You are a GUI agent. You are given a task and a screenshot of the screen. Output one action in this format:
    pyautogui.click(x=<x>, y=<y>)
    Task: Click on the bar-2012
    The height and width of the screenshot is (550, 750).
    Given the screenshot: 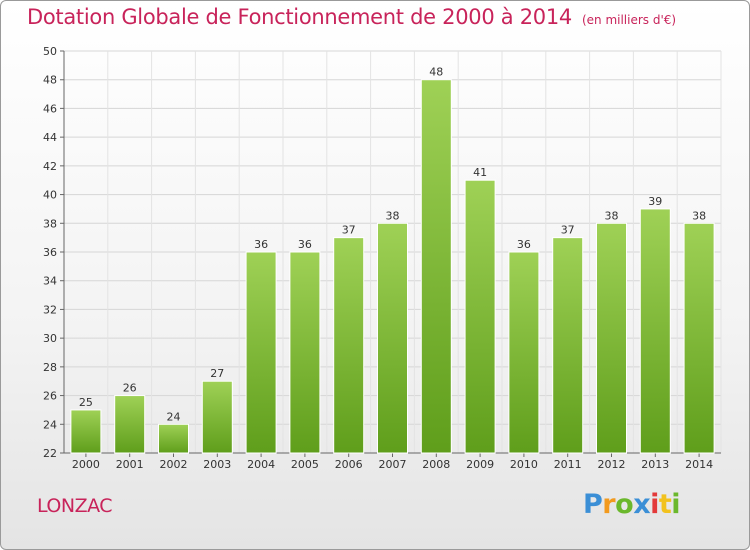 What is the action you would take?
    pyautogui.click(x=611, y=338)
    